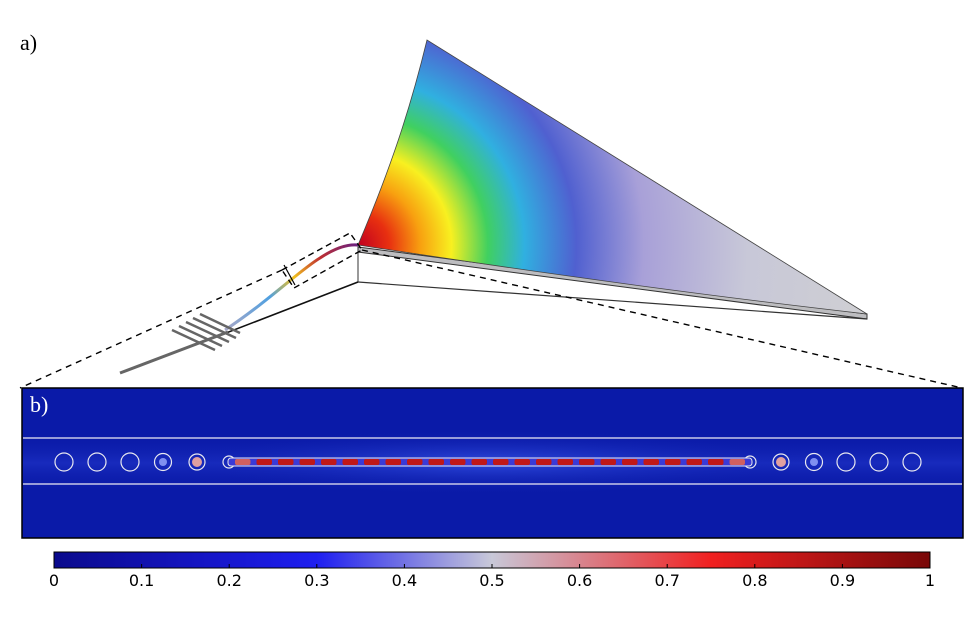  I want to click on colorbar: 0 0.1 0.2 0.3 0.4 0.5 0.6 0.7 0.8 0.9 1, so click(492, 570).